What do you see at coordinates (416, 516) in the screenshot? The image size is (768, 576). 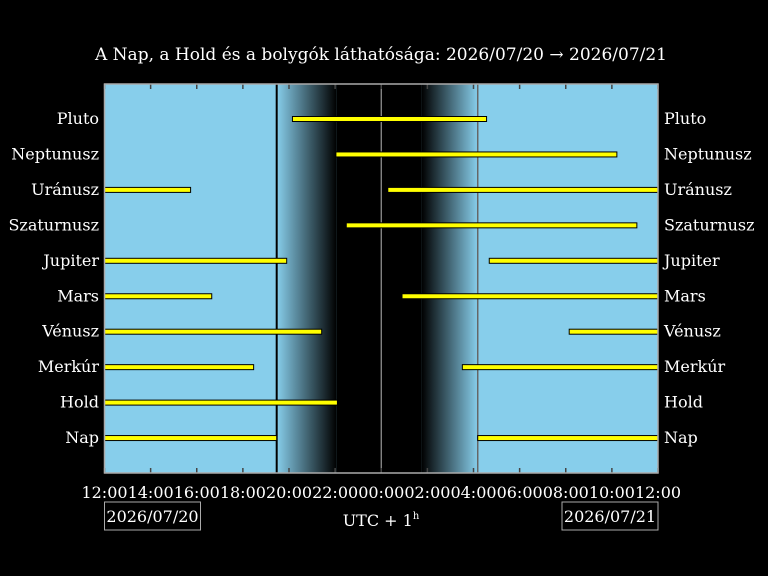 I see `x-axis-label-sup: h` at bounding box center [416, 516].